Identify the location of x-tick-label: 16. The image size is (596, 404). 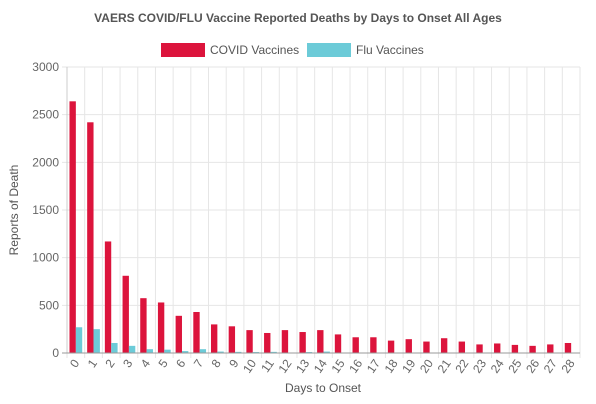
(355, 365).